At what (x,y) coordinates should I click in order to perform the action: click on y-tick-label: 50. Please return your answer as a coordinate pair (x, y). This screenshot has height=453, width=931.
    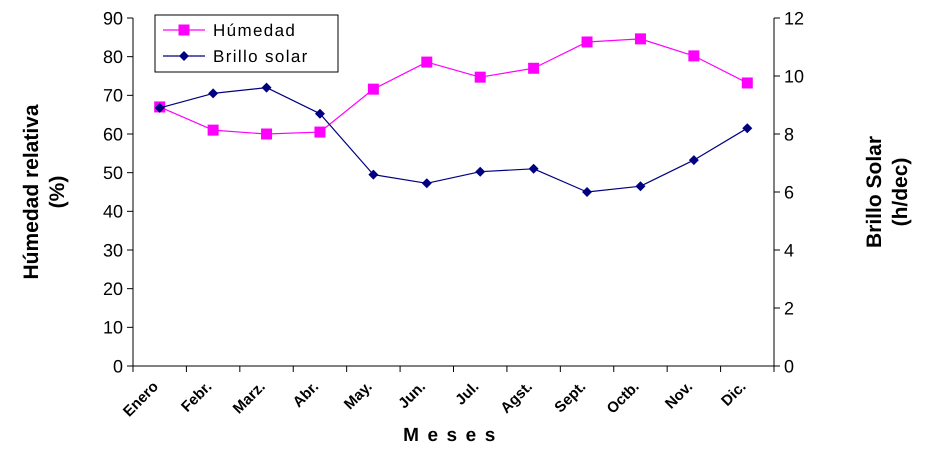
    Looking at the image, I should click on (112, 172).